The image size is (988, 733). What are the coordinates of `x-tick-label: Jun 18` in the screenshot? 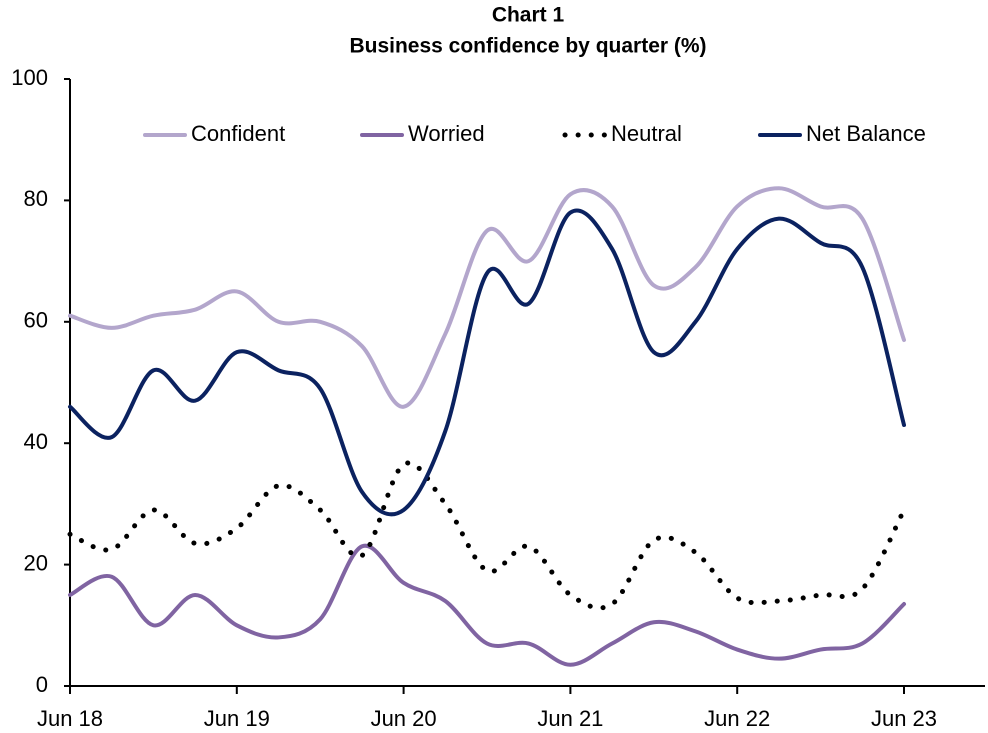 It's located at (70, 718).